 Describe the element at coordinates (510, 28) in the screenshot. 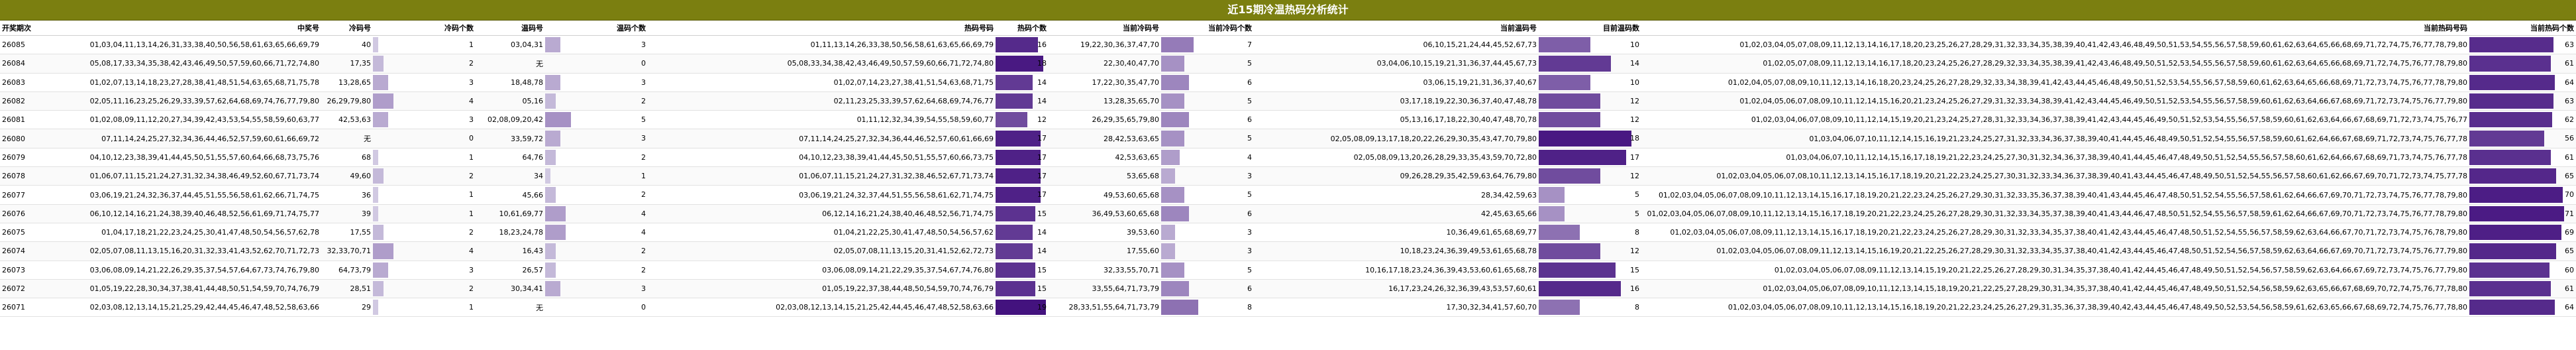

I see `col-warm-nums: 温码号` at that location.